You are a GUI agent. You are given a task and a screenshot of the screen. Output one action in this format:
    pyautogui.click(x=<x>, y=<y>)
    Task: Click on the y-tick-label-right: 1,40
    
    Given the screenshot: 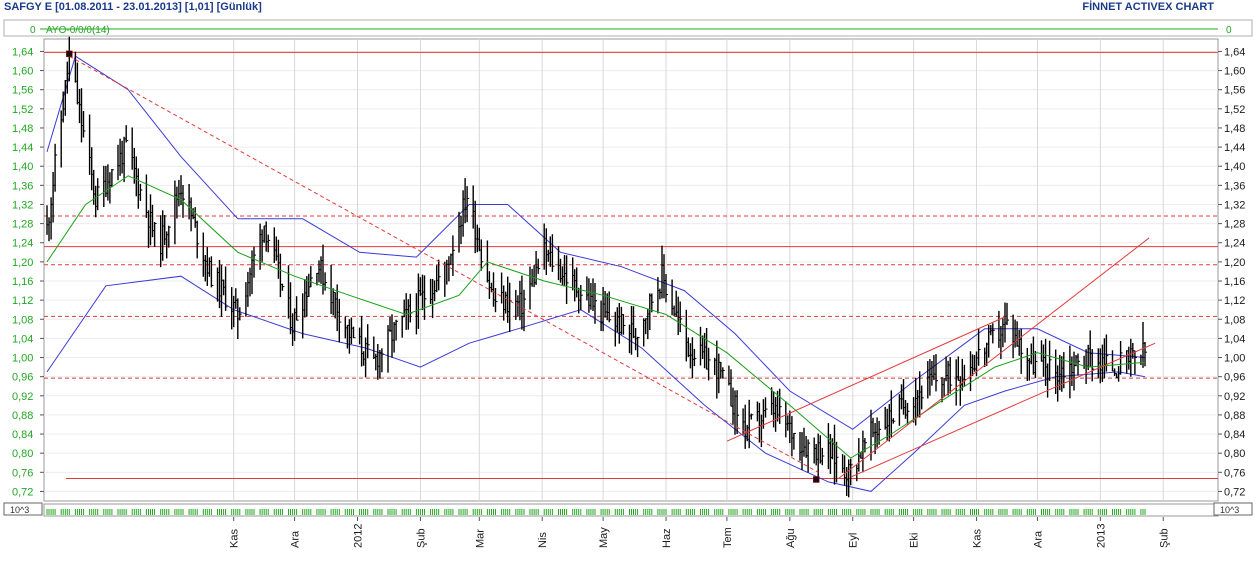 What is the action you would take?
    pyautogui.click(x=1234, y=167)
    